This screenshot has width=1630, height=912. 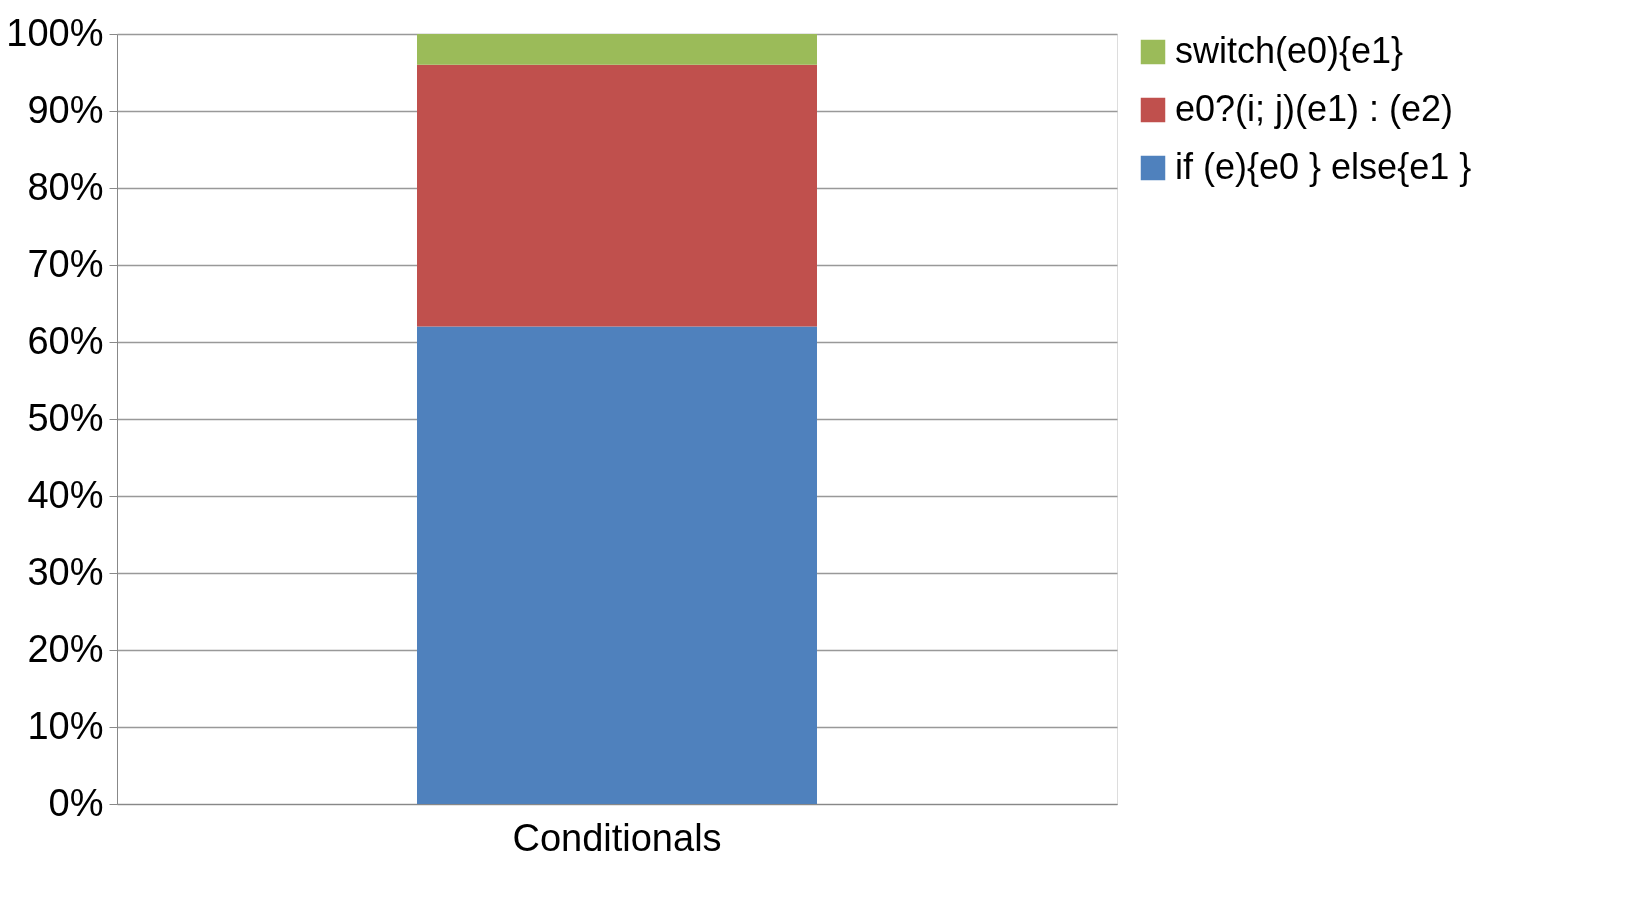 I want to click on y-tick-label: 30%, so click(x=65, y=571).